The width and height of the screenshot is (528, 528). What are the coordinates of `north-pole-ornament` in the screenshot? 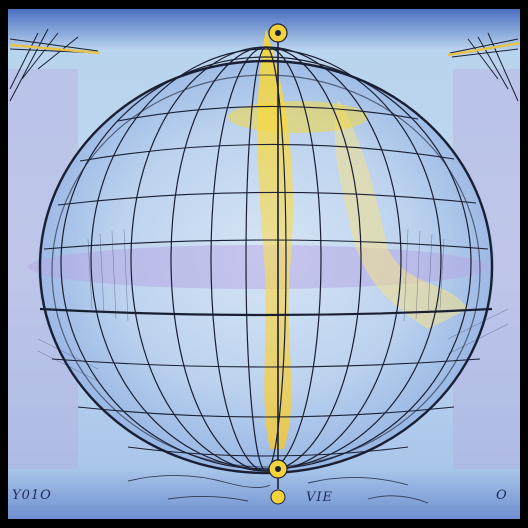 It's located at (278, 33).